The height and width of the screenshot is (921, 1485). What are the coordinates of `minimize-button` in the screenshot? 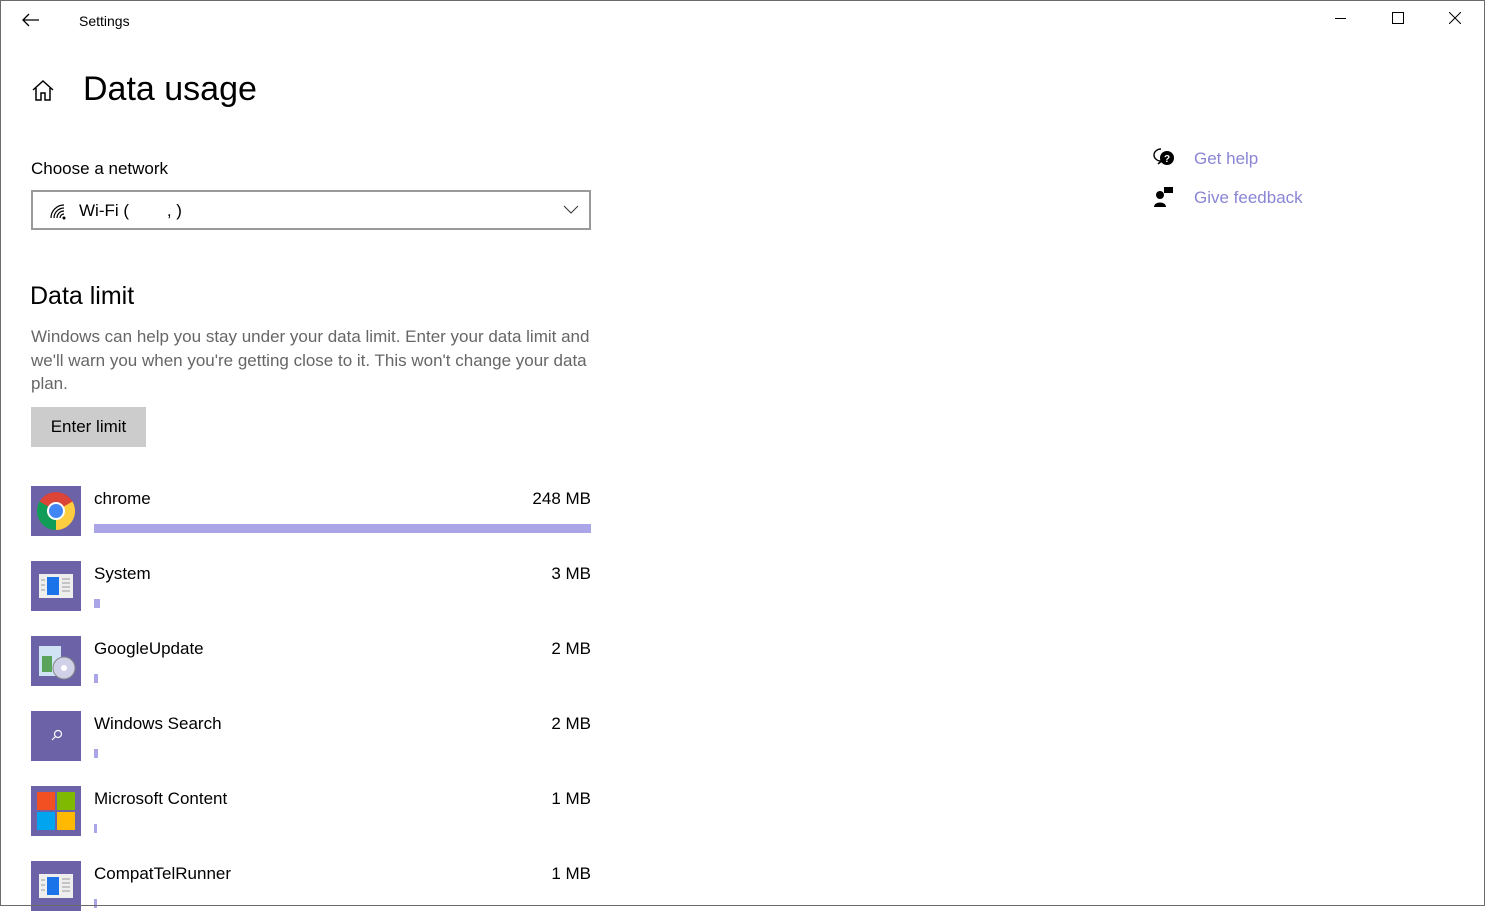 It's located at (1341, 20).